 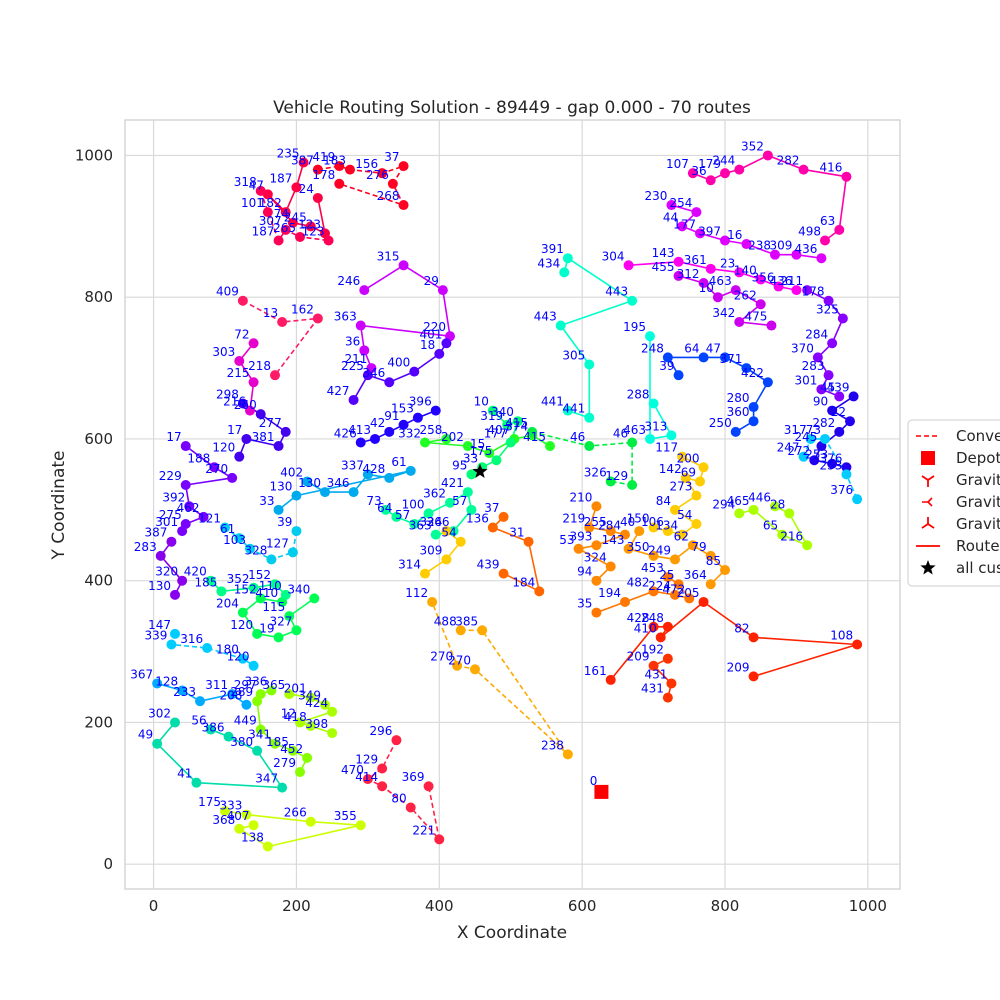 I want to click on node-label: 298, so click(x=227, y=395).